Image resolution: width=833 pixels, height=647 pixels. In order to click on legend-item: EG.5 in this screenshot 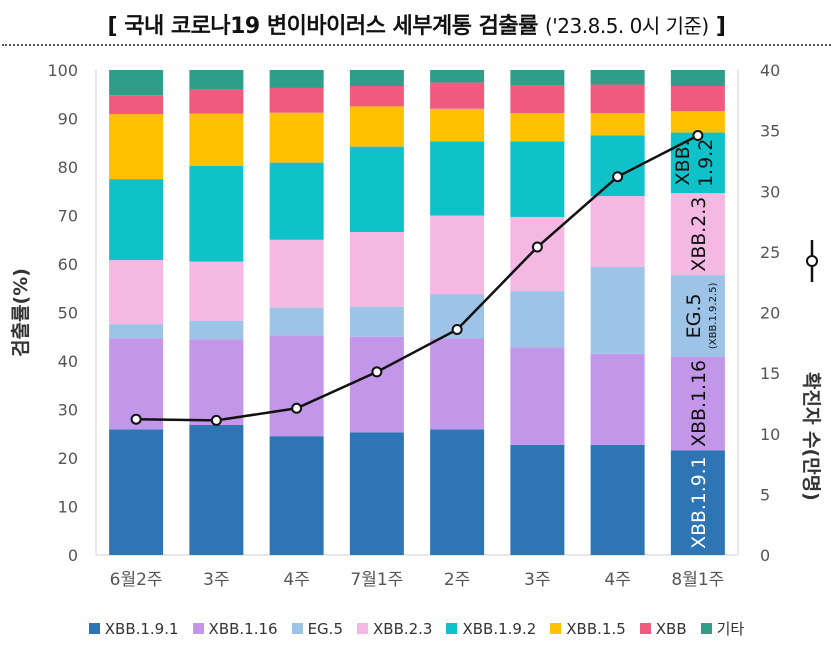, I will do `click(317, 628)`.